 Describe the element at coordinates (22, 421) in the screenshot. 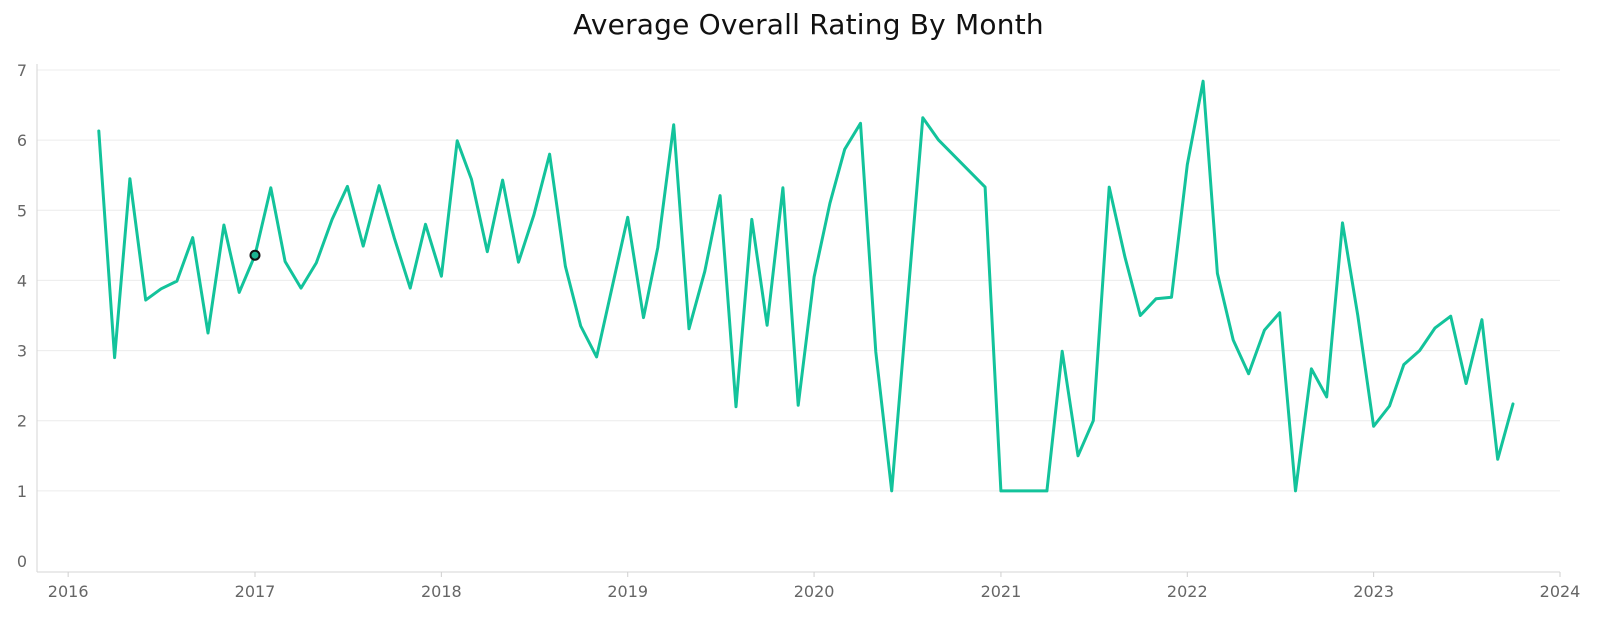

I see `y-tick-label: 2` at that location.